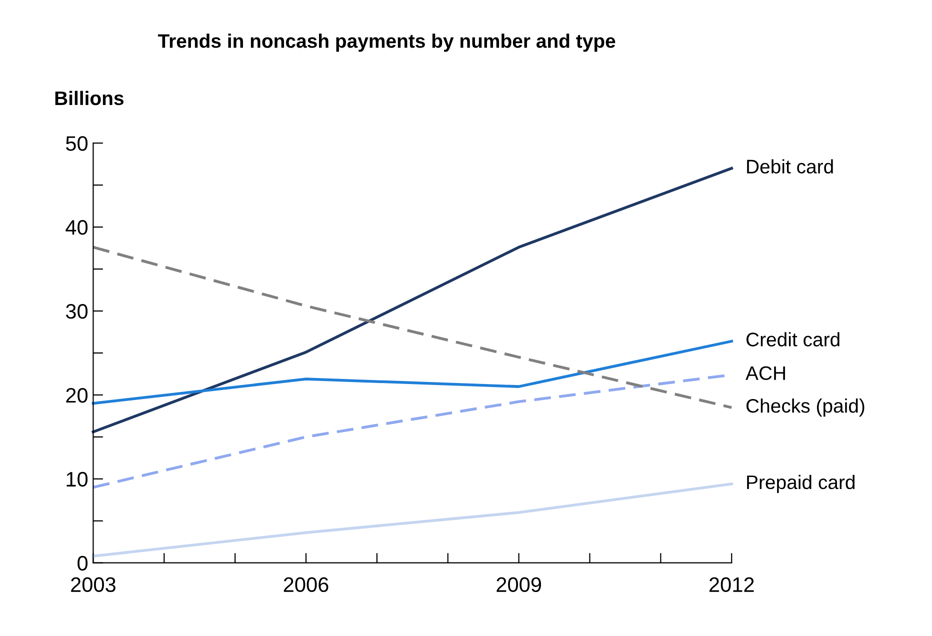 Image resolution: width=932 pixels, height=636 pixels. What do you see at coordinates (77, 227) in the screenshot?
I see `y-tick-label: 40` at bounding box center [77, 227].